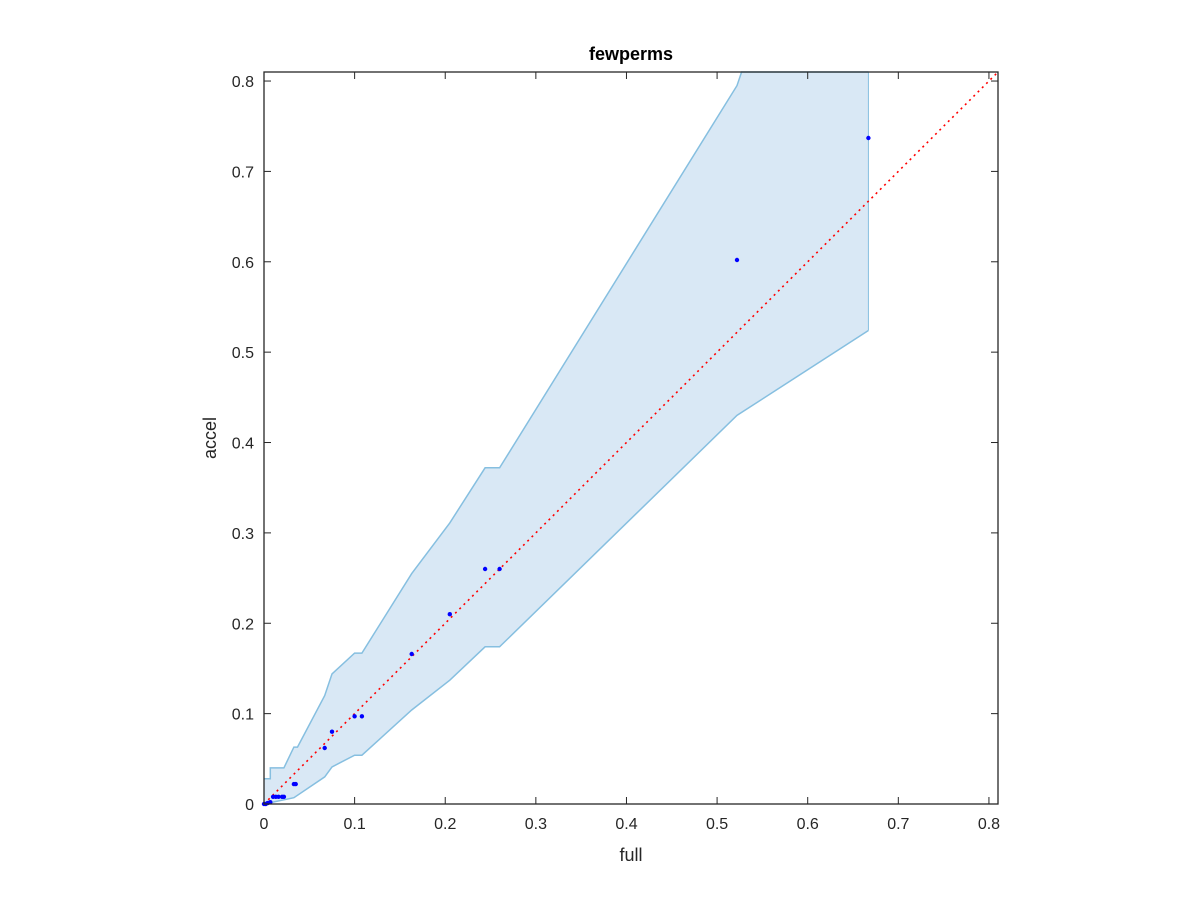  I want to click on x-tick-label: 0.1, so click(354, 824).